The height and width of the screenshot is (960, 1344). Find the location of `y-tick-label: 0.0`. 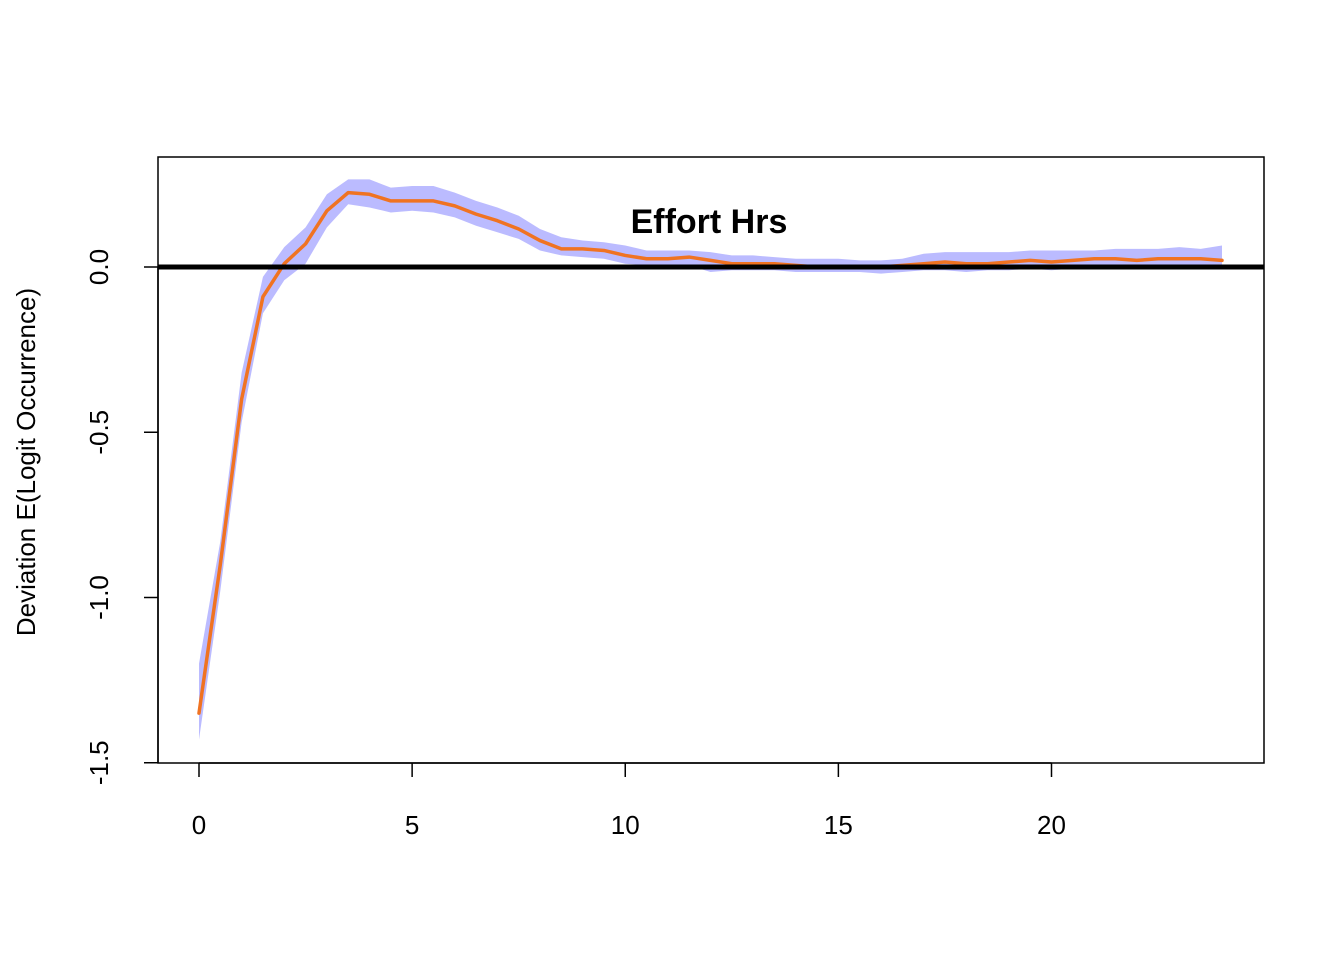

y-tick-label: 0.0 is located at coordinates (99, 267).